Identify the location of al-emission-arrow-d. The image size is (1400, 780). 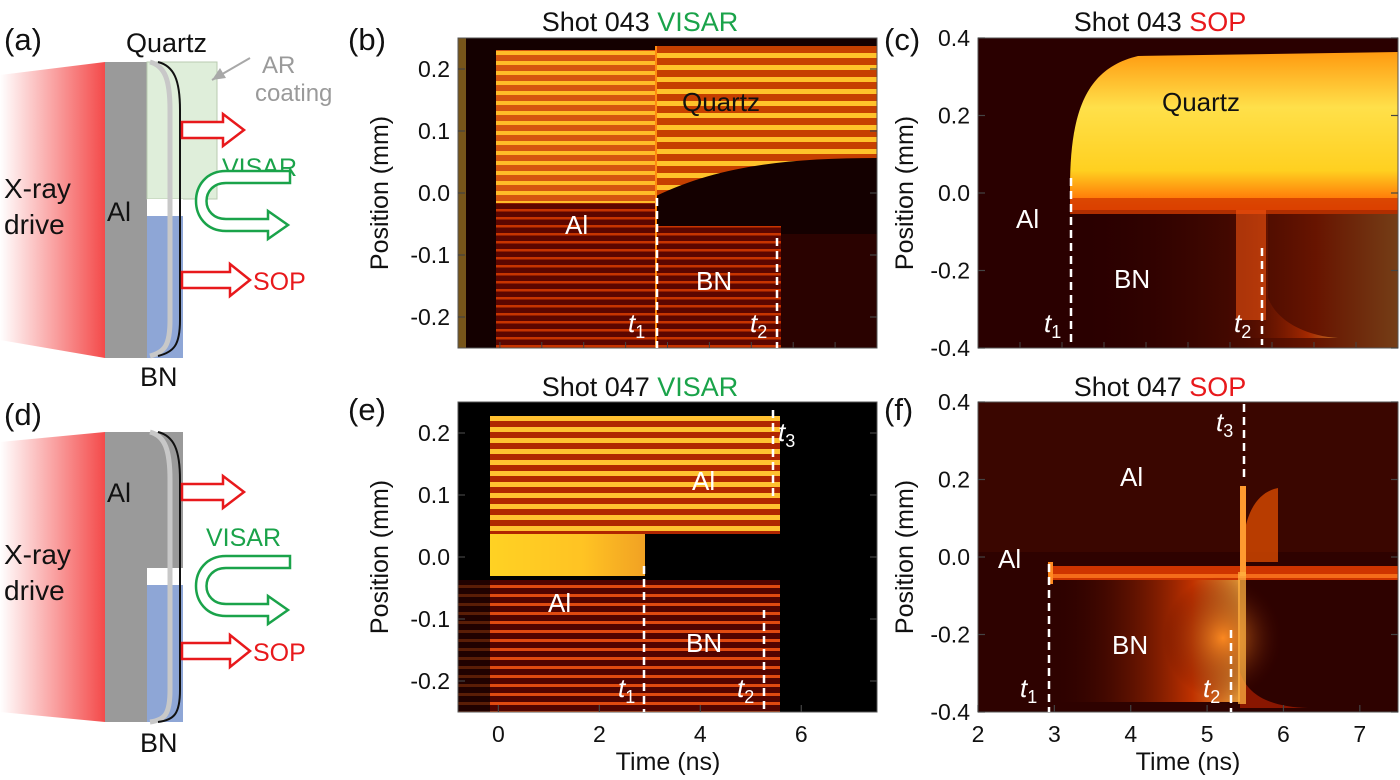
(213, 492).